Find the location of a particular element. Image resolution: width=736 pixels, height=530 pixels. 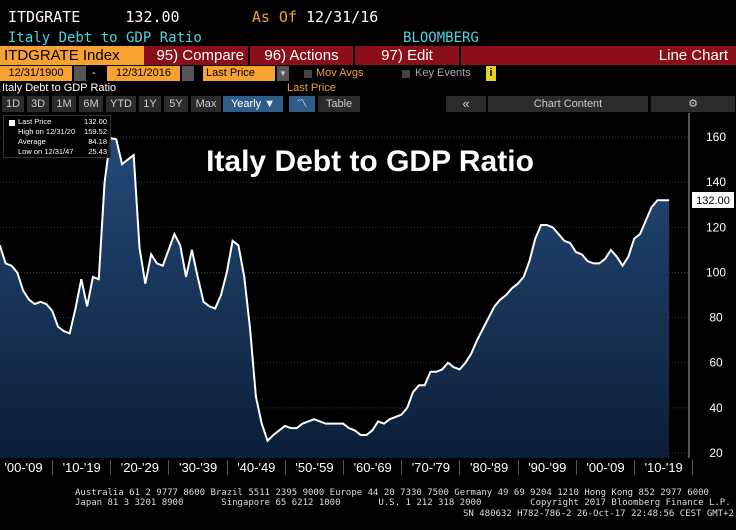

series-label: Last Price is located at coordinates (311, 88).